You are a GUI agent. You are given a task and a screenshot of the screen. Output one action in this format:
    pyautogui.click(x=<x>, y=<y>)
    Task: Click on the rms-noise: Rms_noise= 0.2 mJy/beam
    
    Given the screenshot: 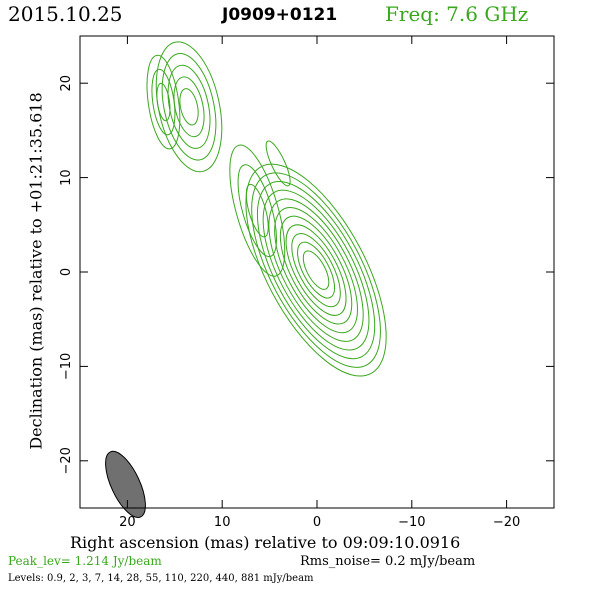 What is the action you would take?
    pyautogui.click(x=388, y=561)
    